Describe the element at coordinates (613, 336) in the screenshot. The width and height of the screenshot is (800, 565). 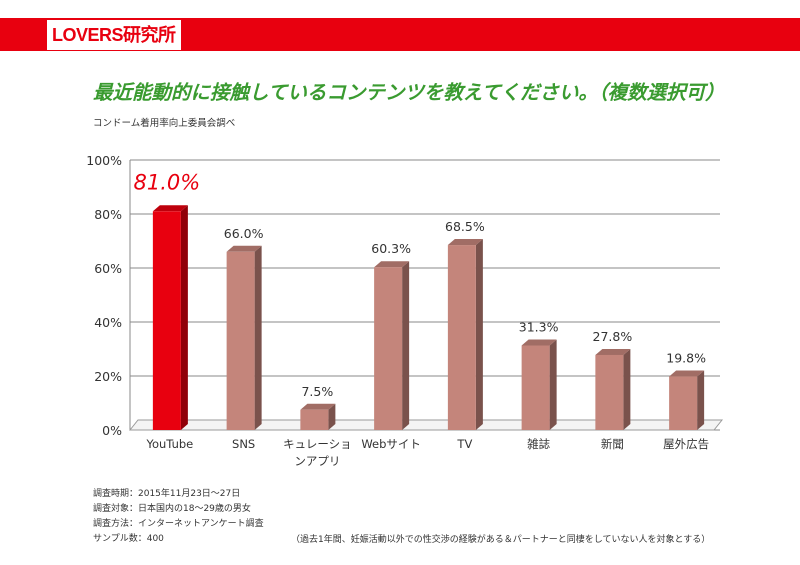
I see `bar-value-label: 27.8%` at that location.